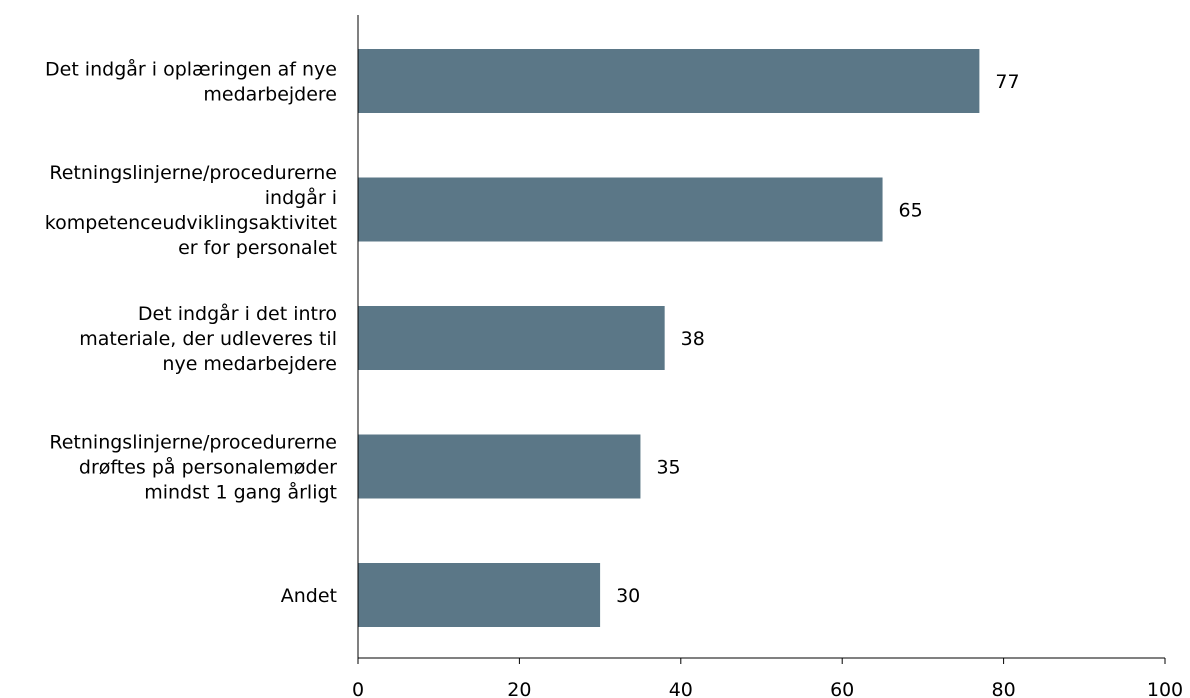 The height and width of the screenshot is (698, 1190). What do you see at coordinates (240, 492) in the screenshot?
I see `category-label-line: mindst 1 gang årligt` at bounding box center [240, 492].